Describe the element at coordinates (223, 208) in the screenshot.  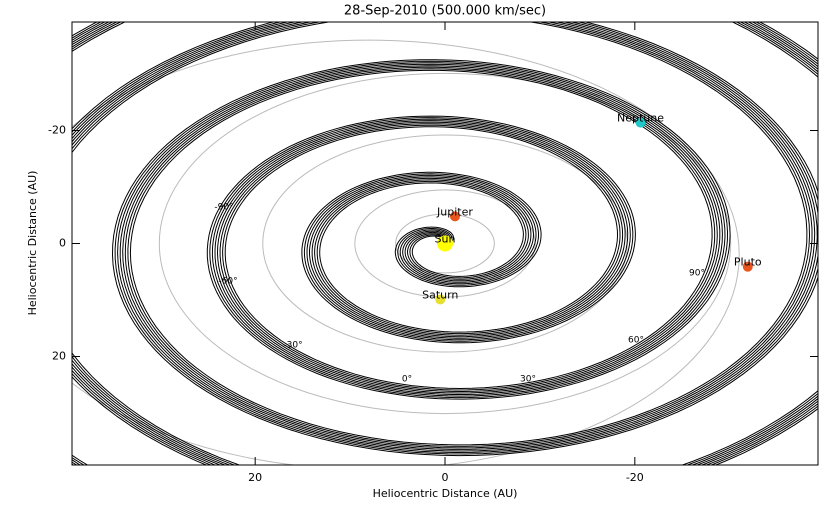
I see `longitude-label: -90°` at that location.